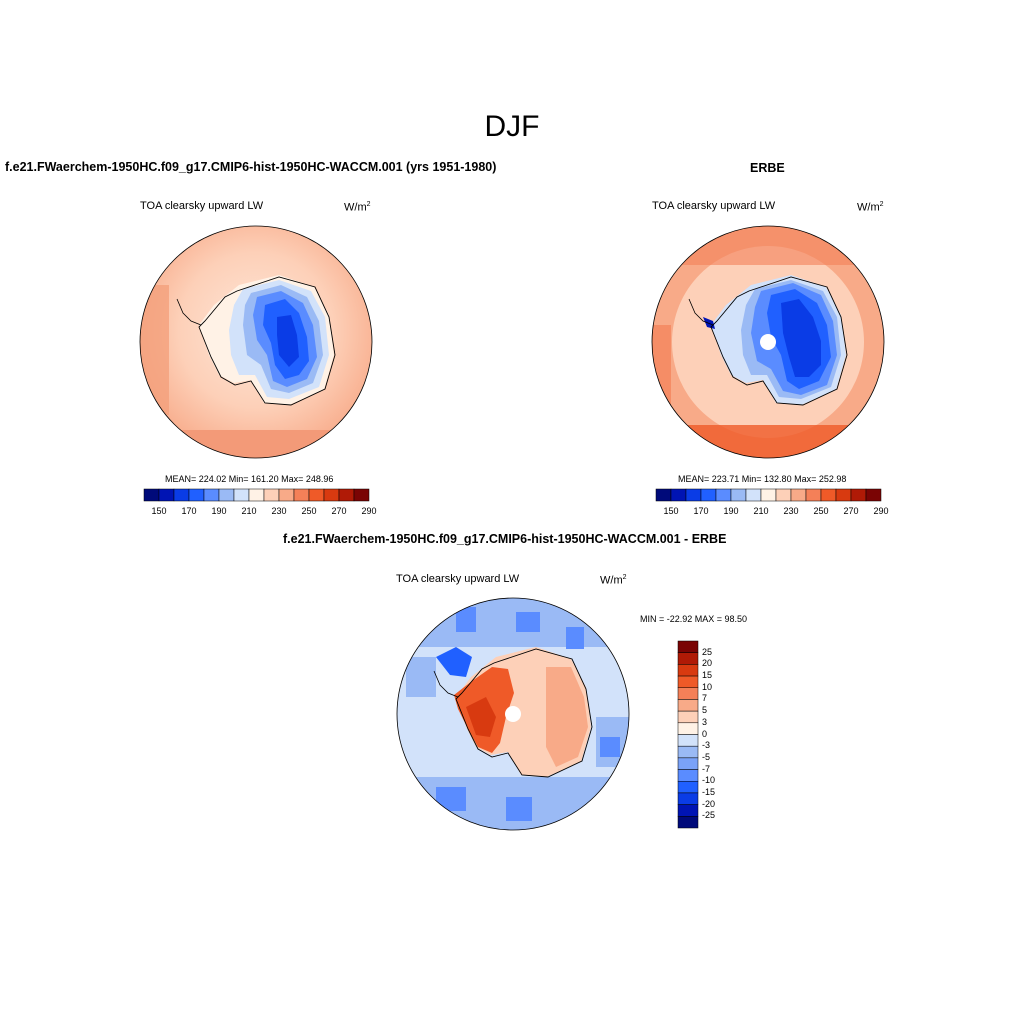 The image size is (1024, 1024). Describe the element at coordinates (706, 768) in the screenshot. I see `colorbar-tick-label: -7` at that location.